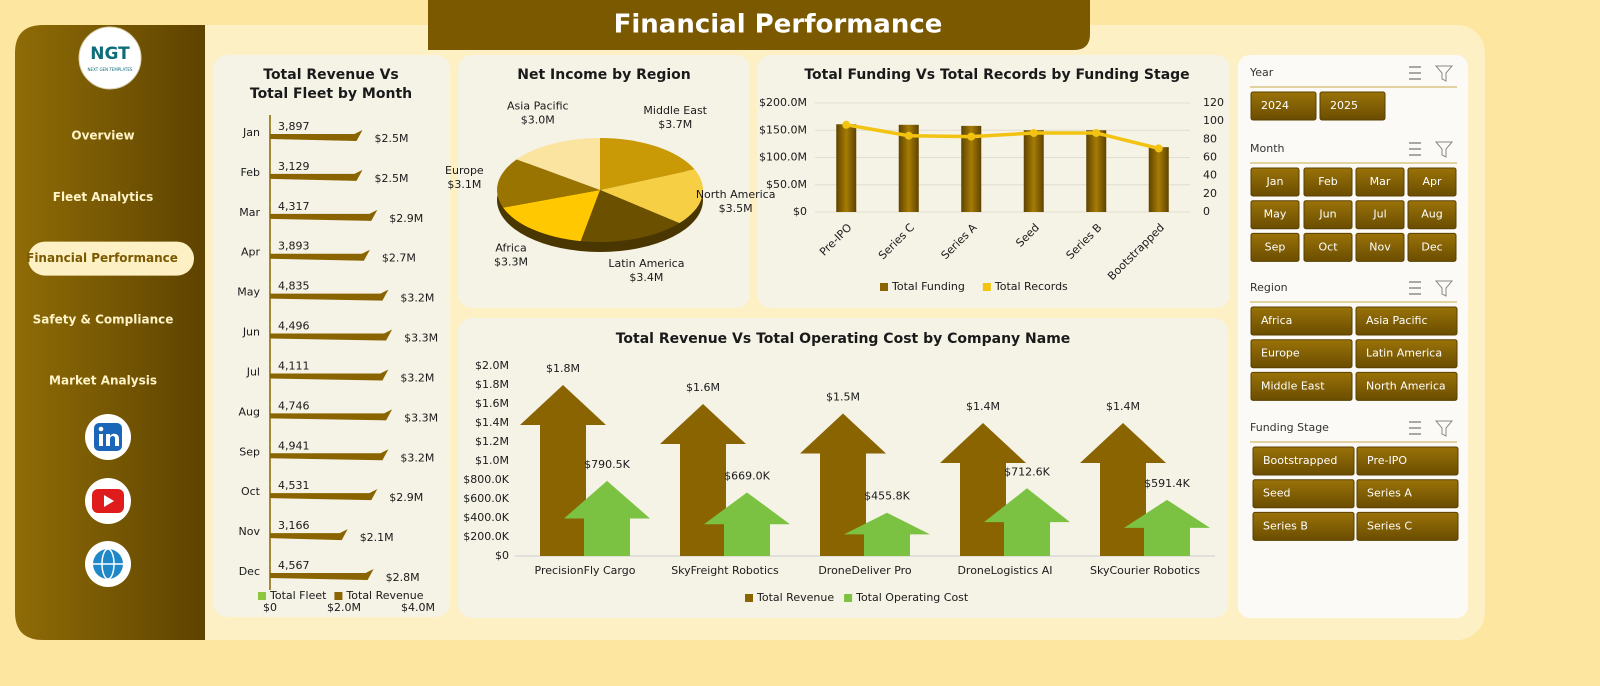 This screenshot has height=686, width=1600. Describe the element at coordinates (585, 570) in the screenshot. I see `x-tick-label: PrecisionFly Cargo` at that location.